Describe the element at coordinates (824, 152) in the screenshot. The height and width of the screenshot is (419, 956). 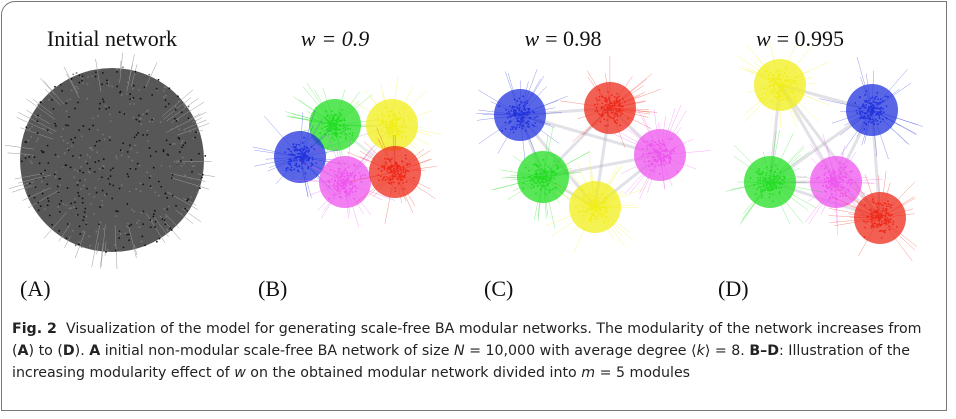
I see `network-modular` at that location.